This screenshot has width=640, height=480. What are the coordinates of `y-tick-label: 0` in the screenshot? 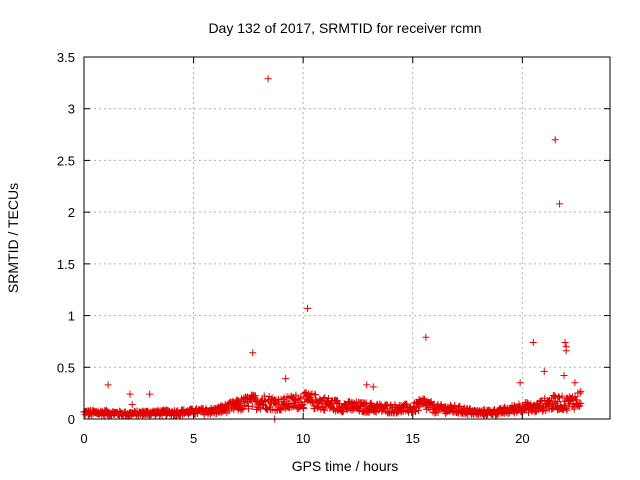 It's located at (71, 419).